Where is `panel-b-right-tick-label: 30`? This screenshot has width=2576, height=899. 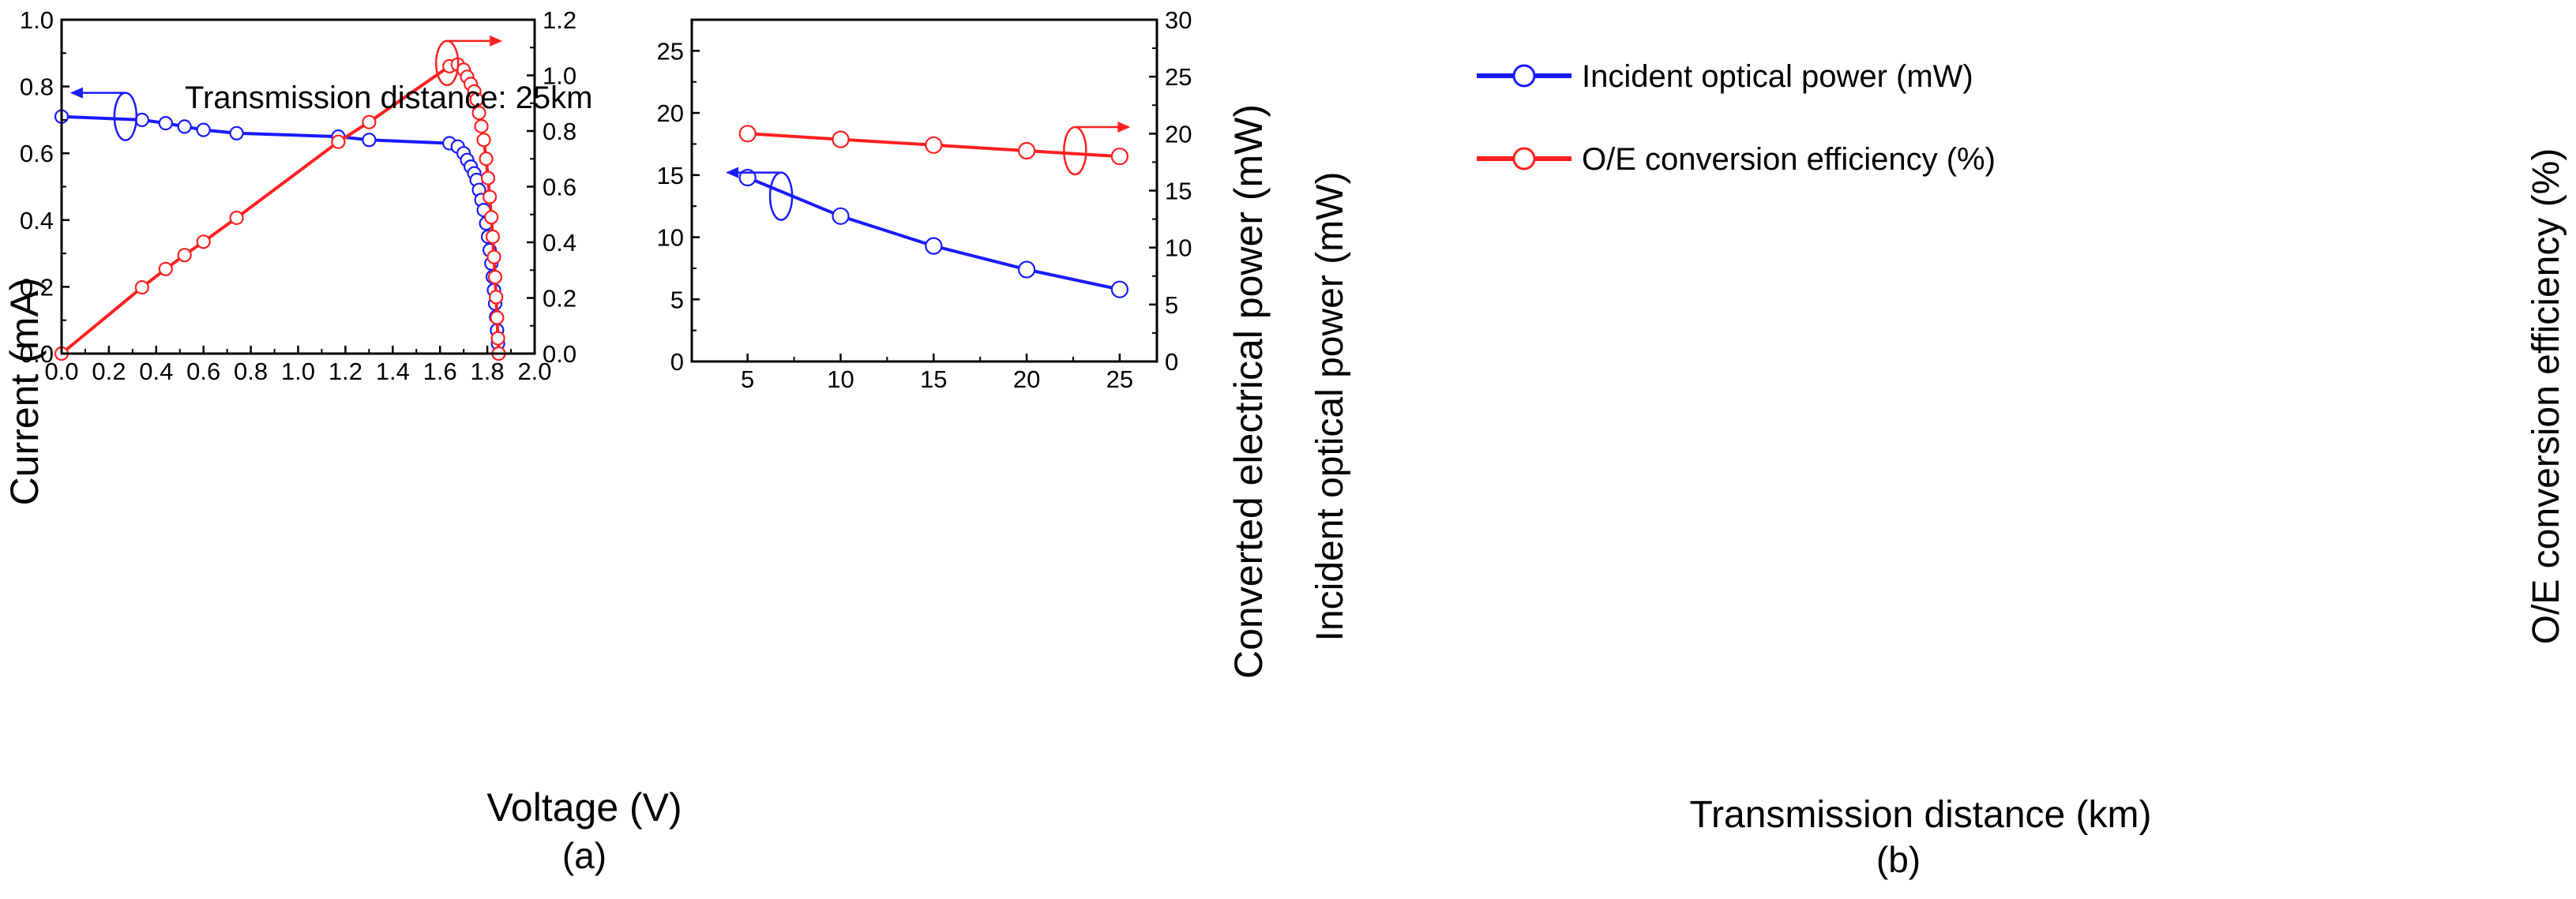
panel-b-right-tick-label: 30 is located at coordinates (1178, 20).